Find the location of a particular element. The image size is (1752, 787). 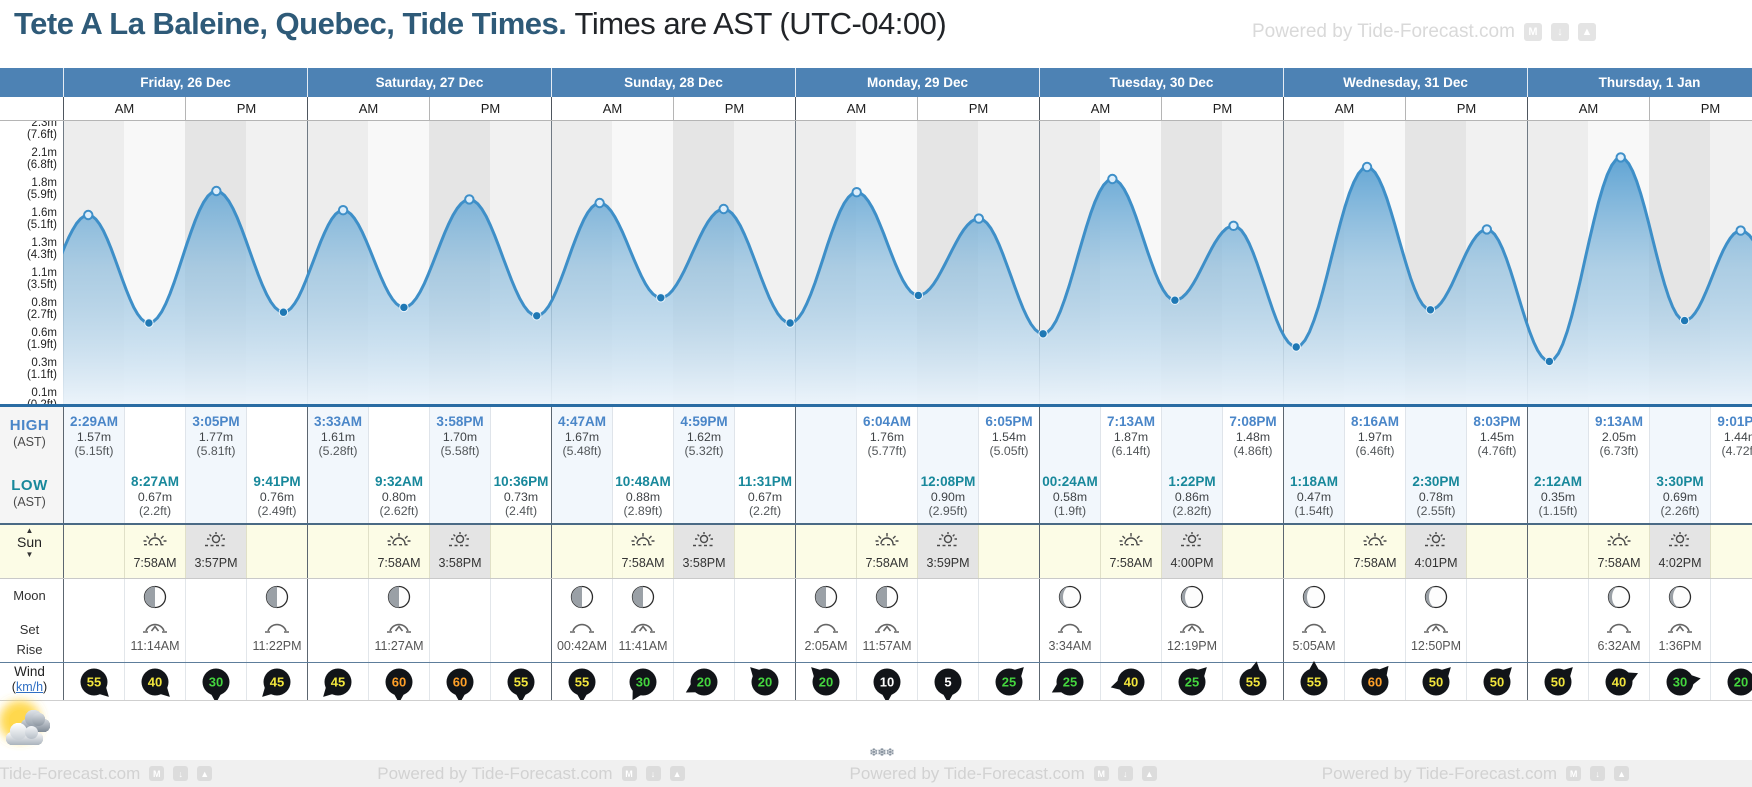

low-tide-time: 8:27AM is located at coordinates (154, 481).